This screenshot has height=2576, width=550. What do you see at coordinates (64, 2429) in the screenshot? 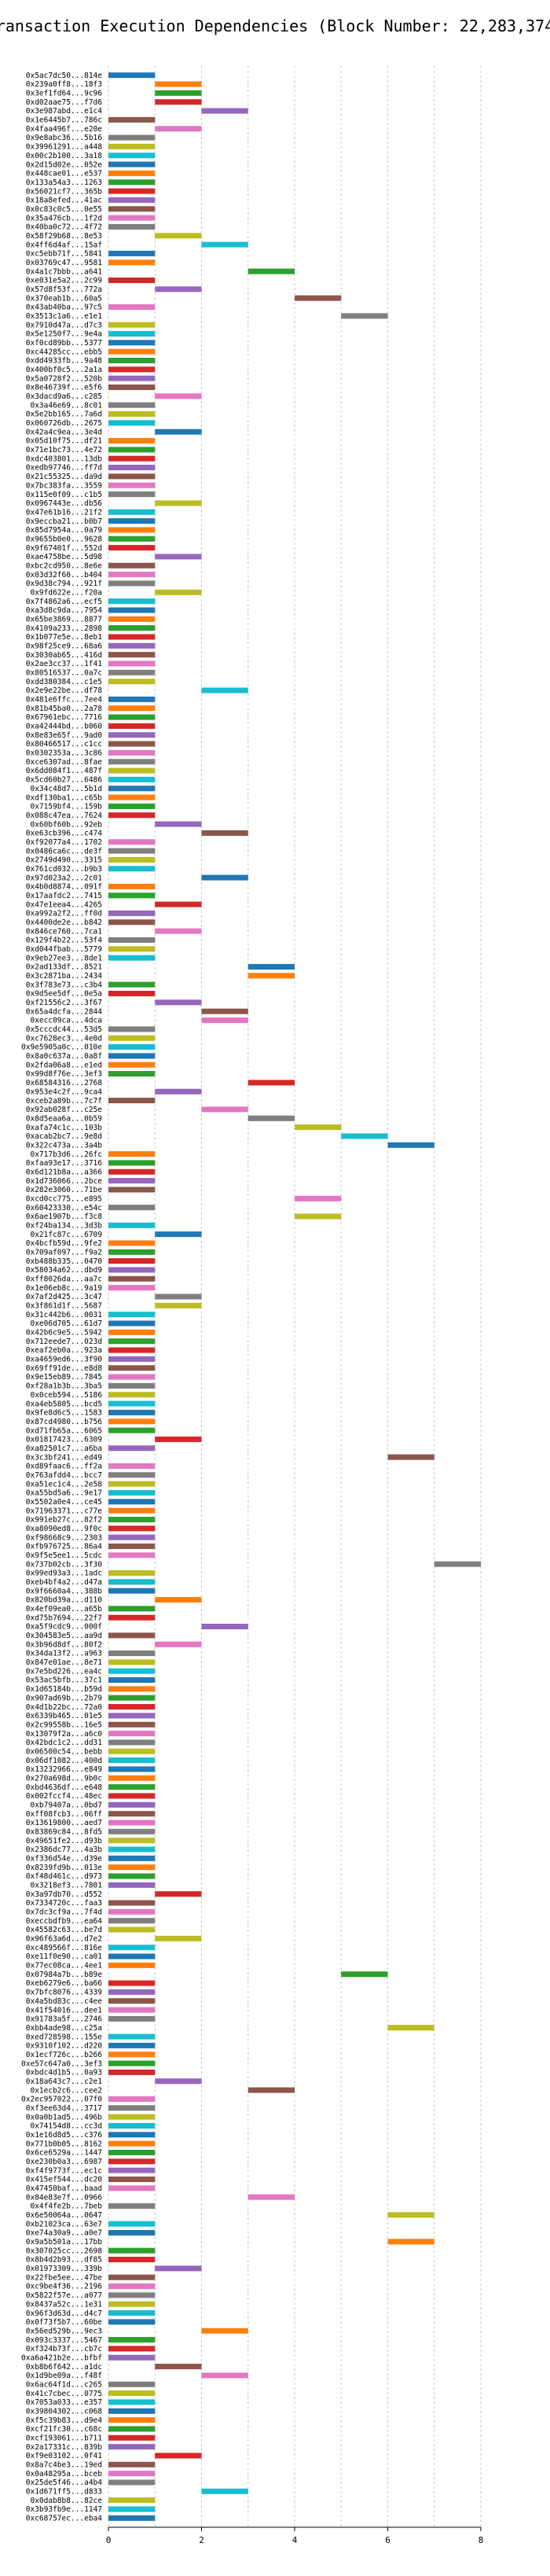
I see `y-tick-label: 0xcf21fc30...c68c` at bounding box center [64, 2429].